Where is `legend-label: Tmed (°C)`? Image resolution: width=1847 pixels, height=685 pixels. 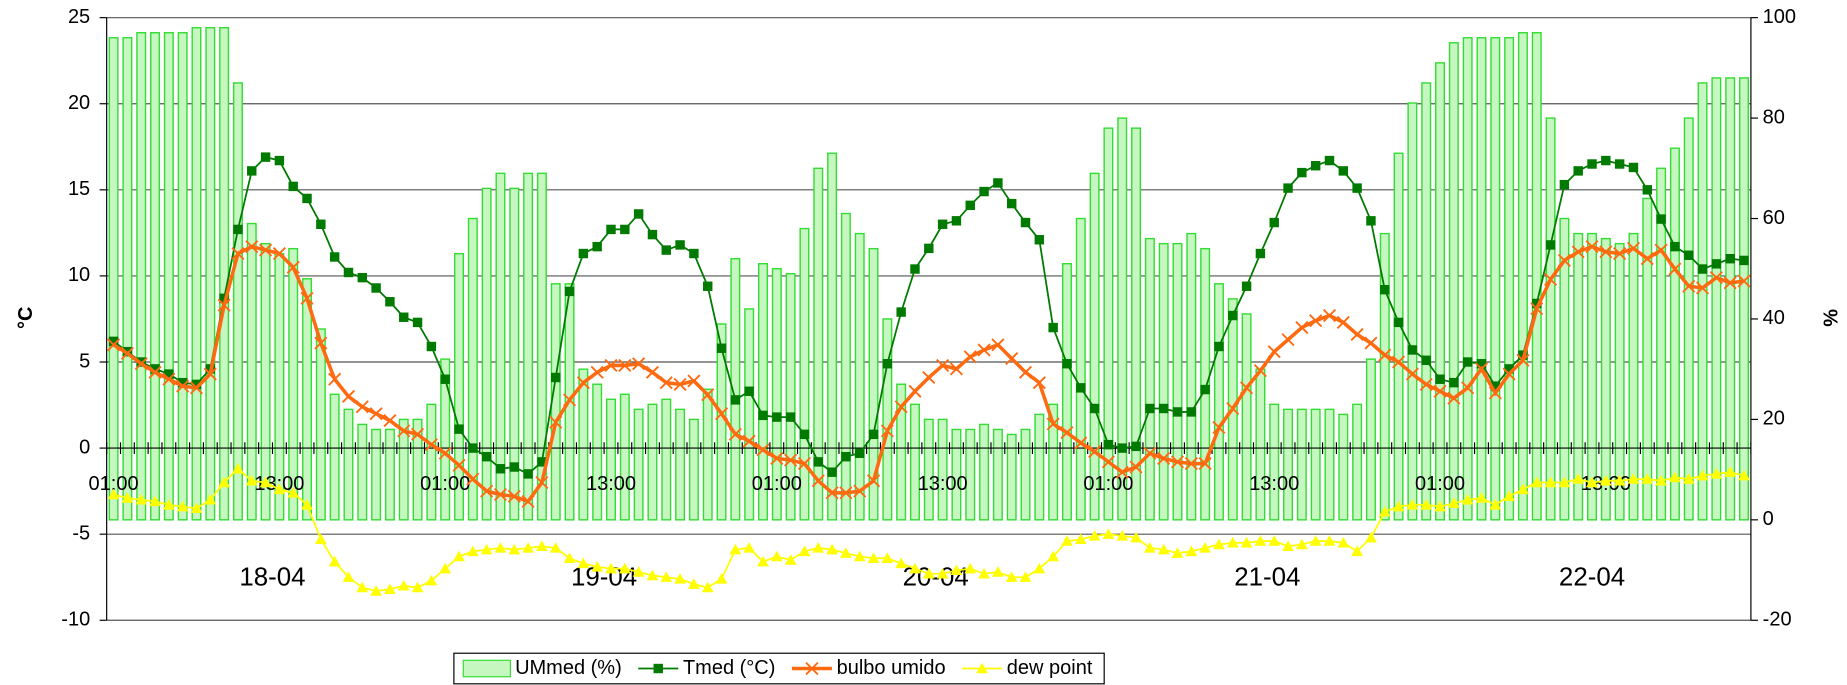 legend-label: Tmed (°C) is located at coordinates (729, 668).